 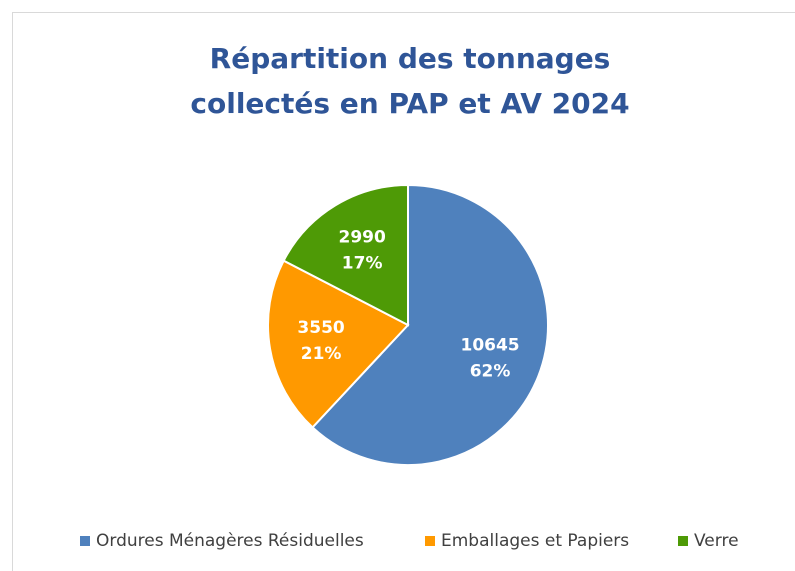 I want to click on data-label: 17%, so click(x=362, y=264).